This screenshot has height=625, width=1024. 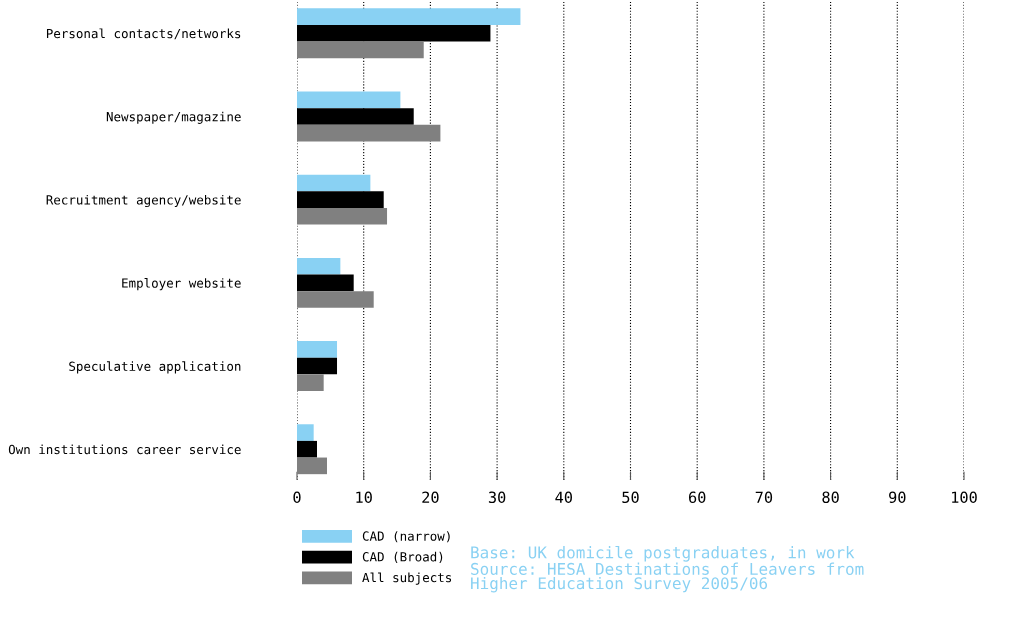 I want to click on y-tick-label: Personal contacts/networks, so click(x=143, y=34).